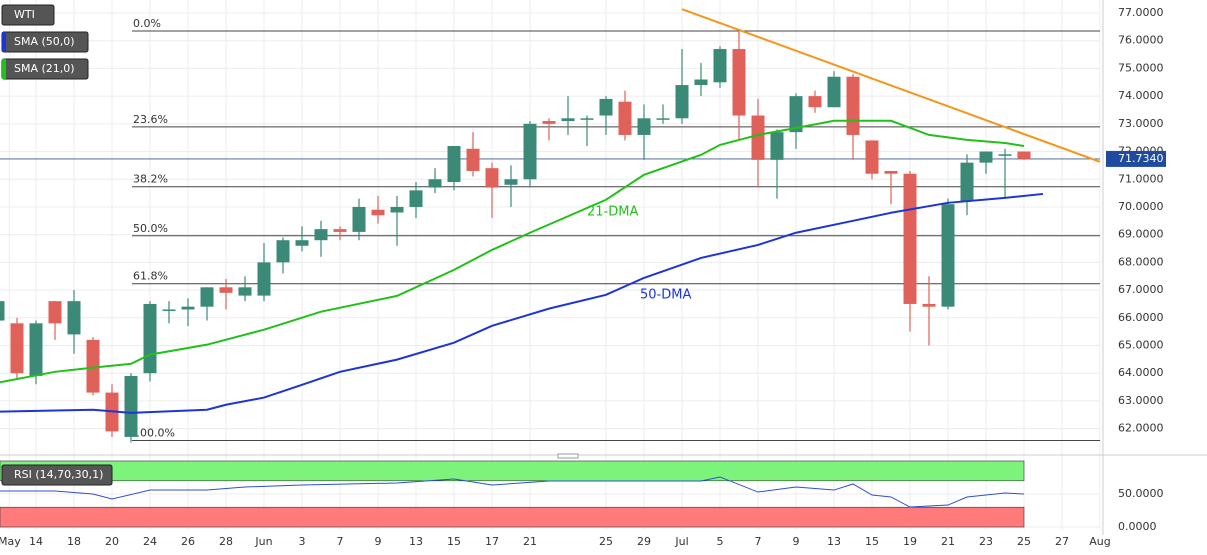  What do you see at coordinates (910, 541) in the screenshot?
I see `x-tick-label: 19` at bounding box center [910, 541].